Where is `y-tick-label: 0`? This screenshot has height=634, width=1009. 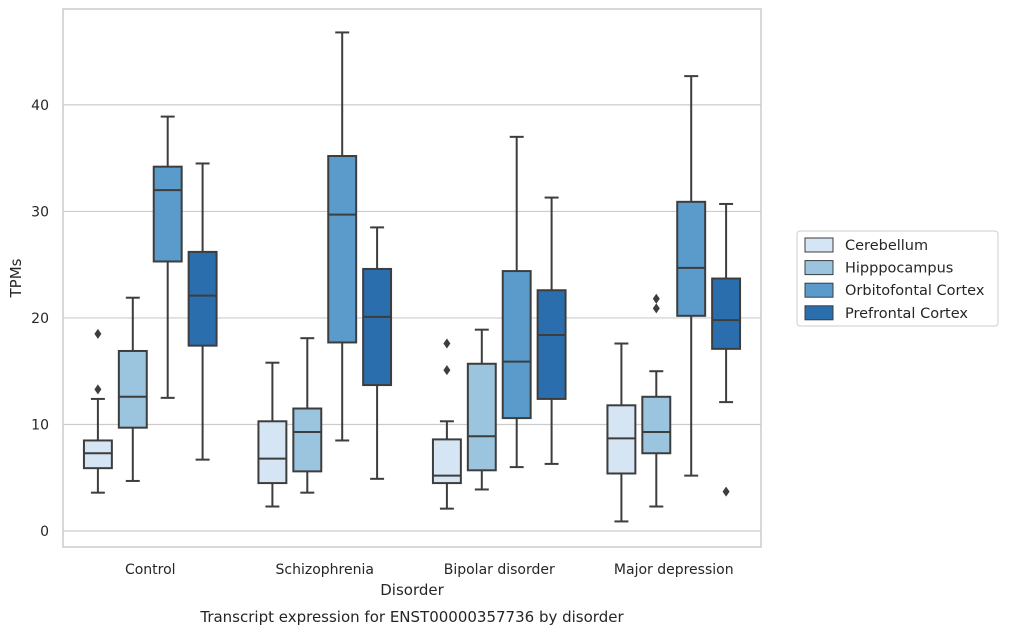 y-tick-label: 0 is located at coordinates (44, 532).